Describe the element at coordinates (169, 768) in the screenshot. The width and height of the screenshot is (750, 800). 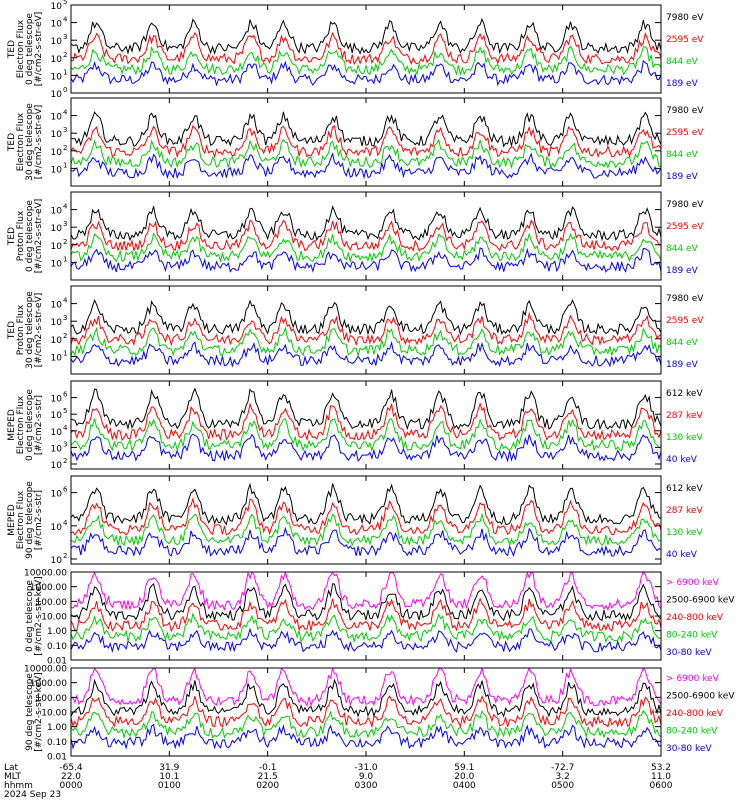
I see `x-tick-lat: 31.9` at that location.